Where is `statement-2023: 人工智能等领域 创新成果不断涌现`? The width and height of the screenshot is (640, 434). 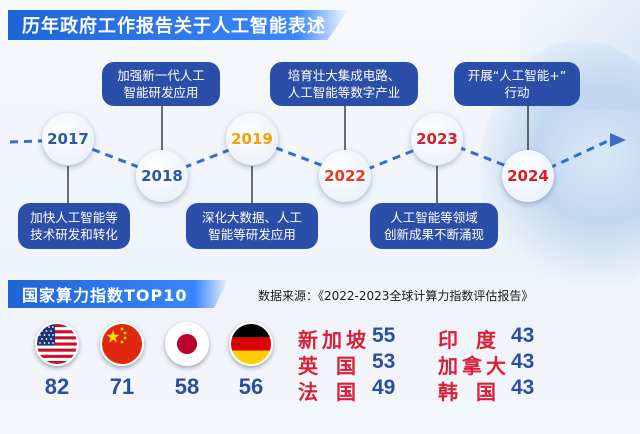 statement-2023: 人工智能等领域 创新成果不断涌现 is located at coordinates (434, 226).